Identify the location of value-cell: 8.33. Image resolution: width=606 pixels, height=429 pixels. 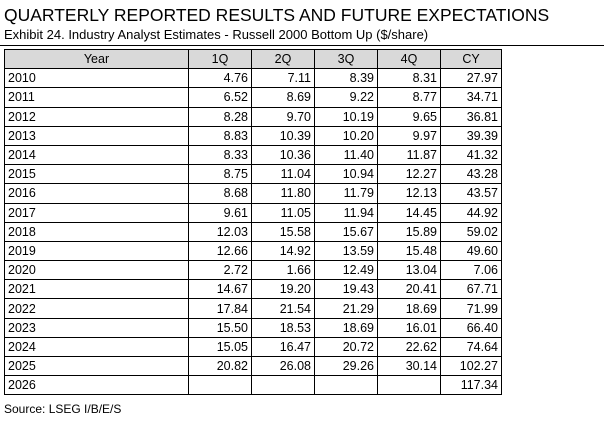
(220, 155).